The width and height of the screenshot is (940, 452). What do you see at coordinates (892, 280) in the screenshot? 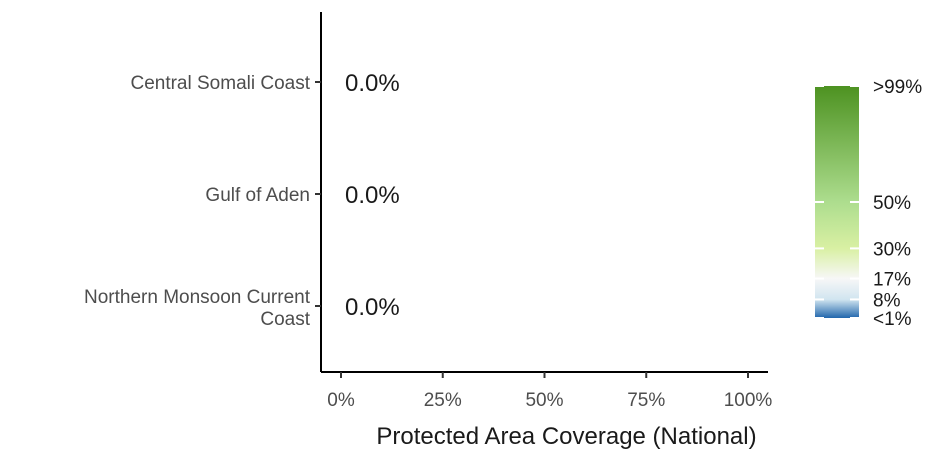
I see `legend-label: 17%` at bounding box center [892, 280].